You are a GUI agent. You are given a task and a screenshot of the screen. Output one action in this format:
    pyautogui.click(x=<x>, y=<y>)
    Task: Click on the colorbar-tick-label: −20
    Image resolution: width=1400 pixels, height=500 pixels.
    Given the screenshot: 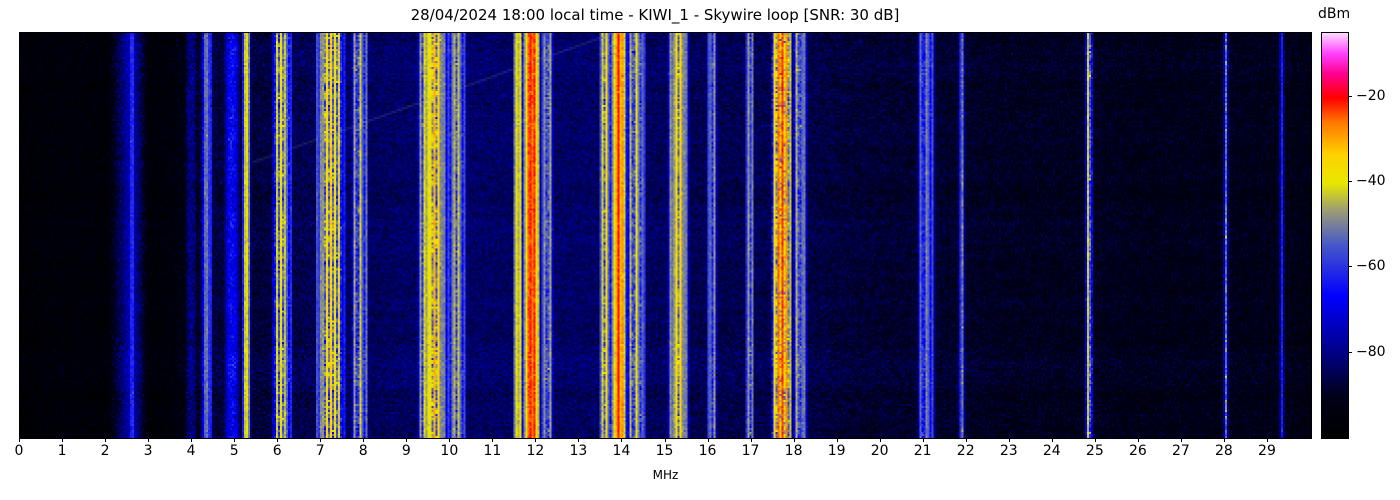 What is the action you would take?
    pyautogui.click(x=1371, y=95)
    